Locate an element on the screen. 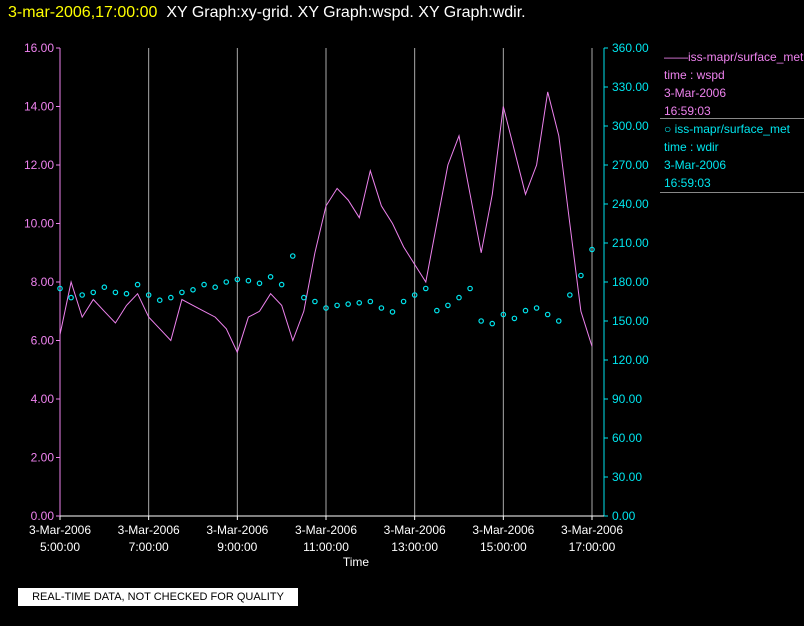 The width and height of the screenshot is (804, 626). x-tick-label-time: 9:00:00 is located at coordinates (237, 547).